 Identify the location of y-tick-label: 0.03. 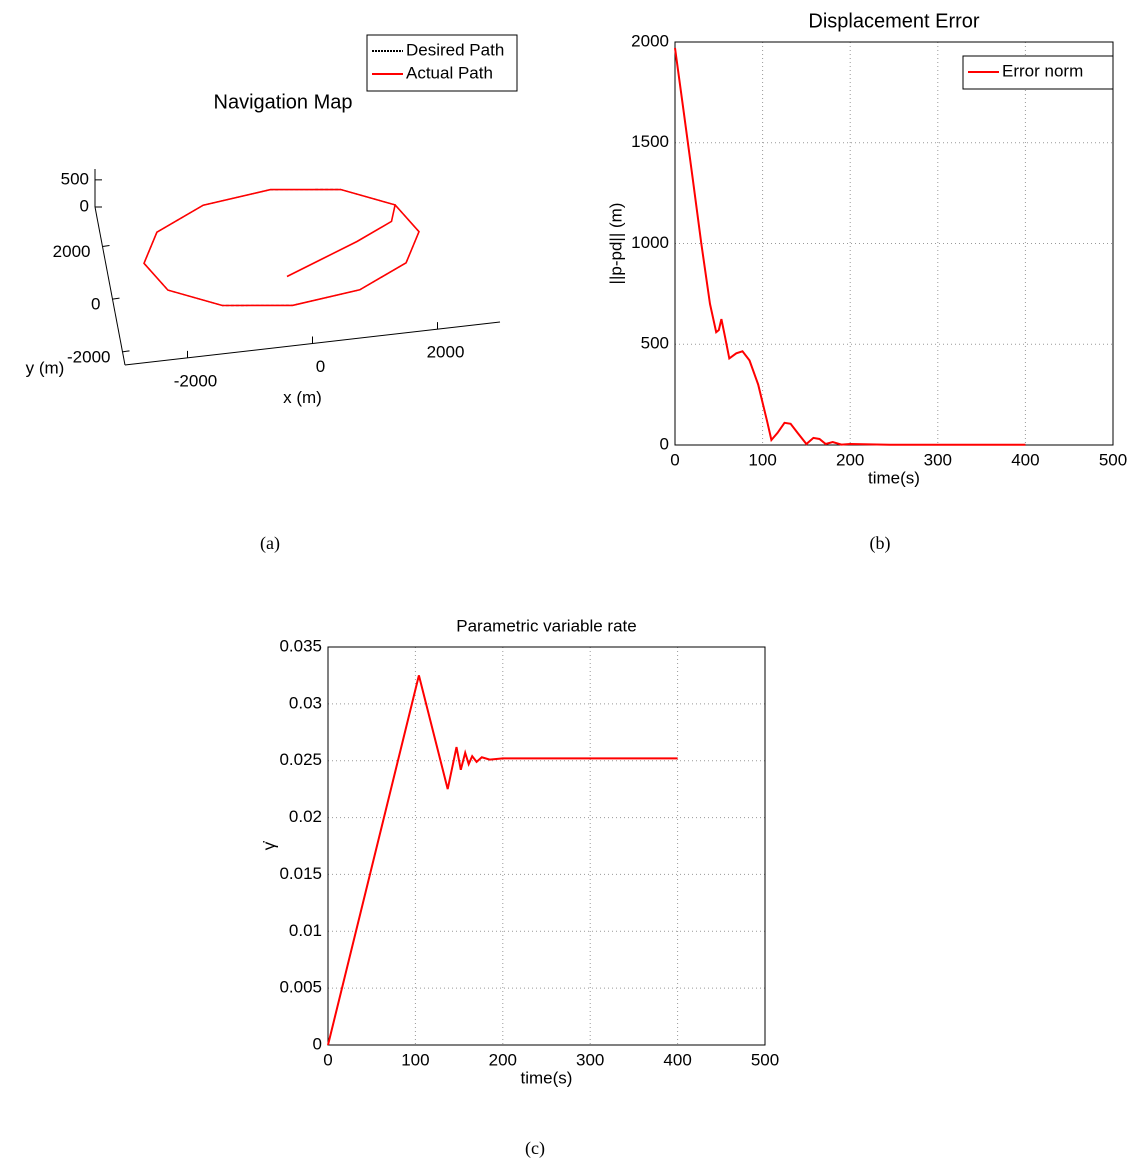
(305, 702).